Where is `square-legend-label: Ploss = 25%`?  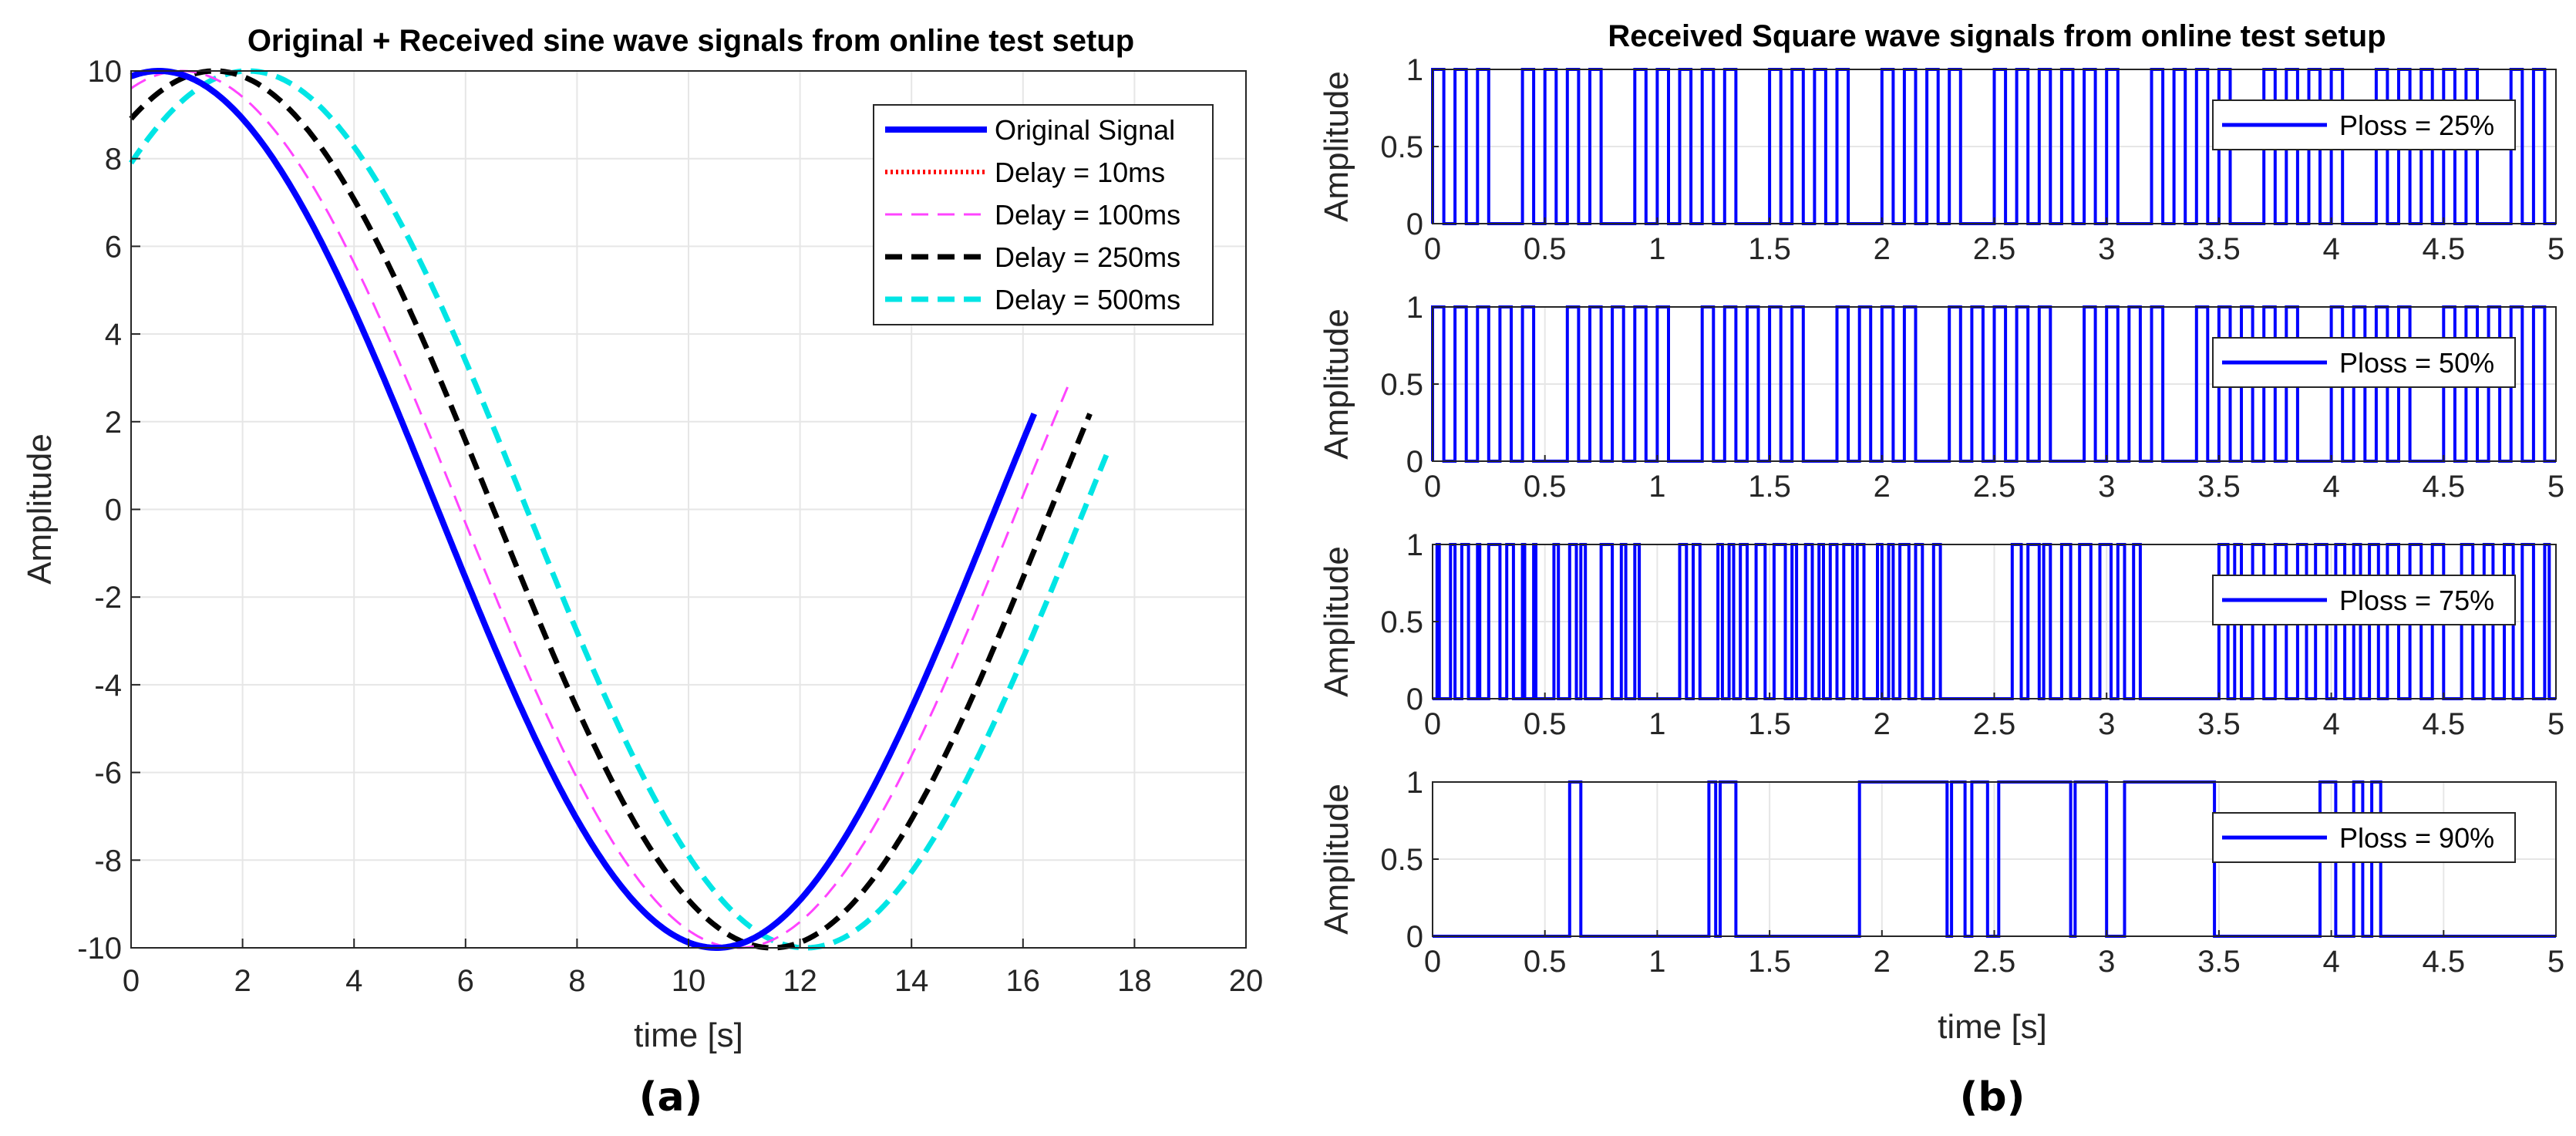 square-legend-label: Ploss = 25% is located at coordinates (2416, 125).